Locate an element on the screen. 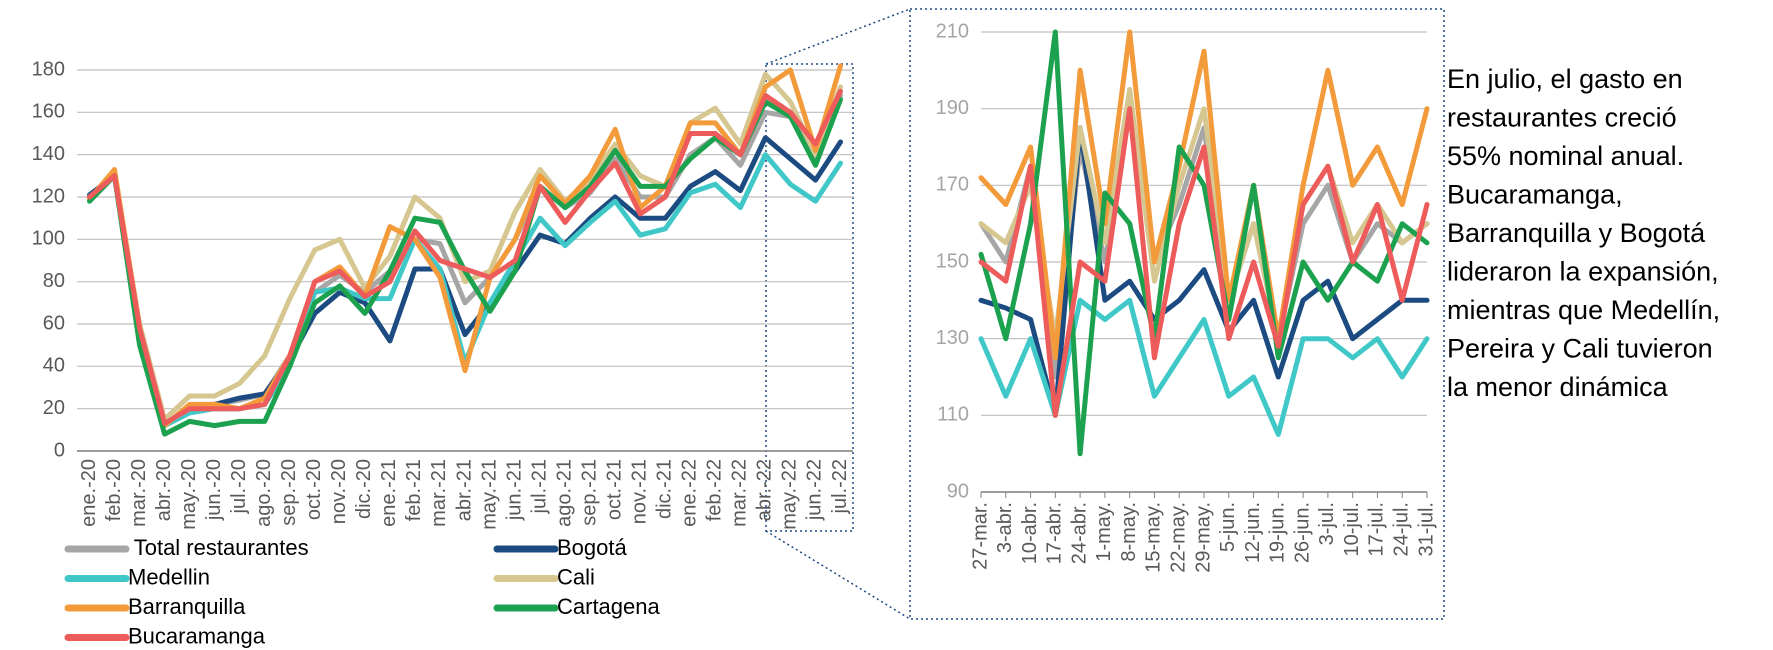 The width and height of the screenshot is (1773, 650). x-tick-label: feb.-21 is located at coordinates (414, 490).